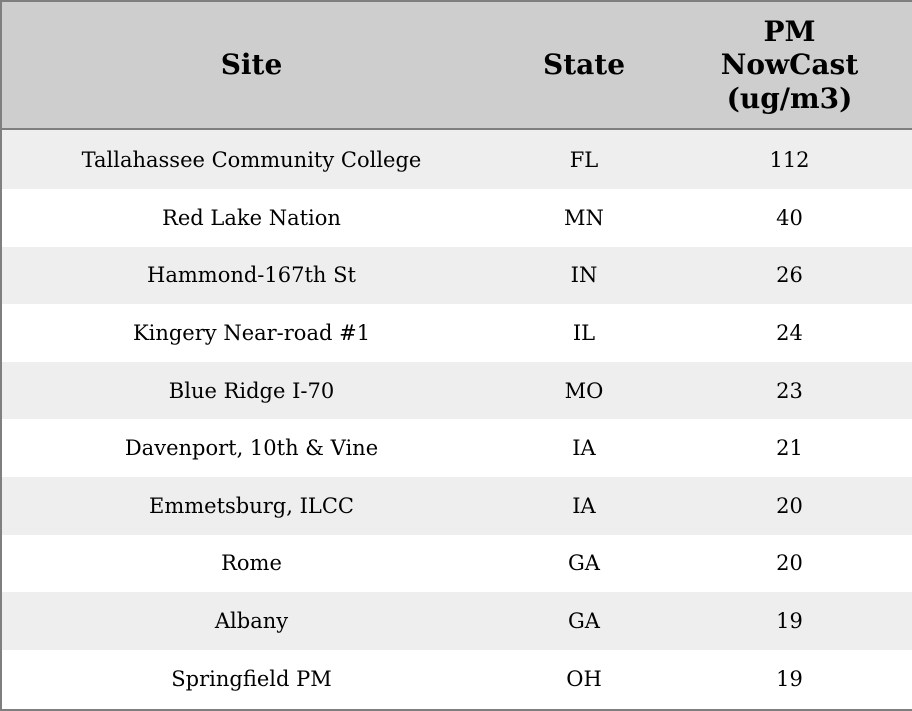  Describe the element at coordinates (456, 621) in the screenshot. I see `table-row: Albany GA 19` at that location.